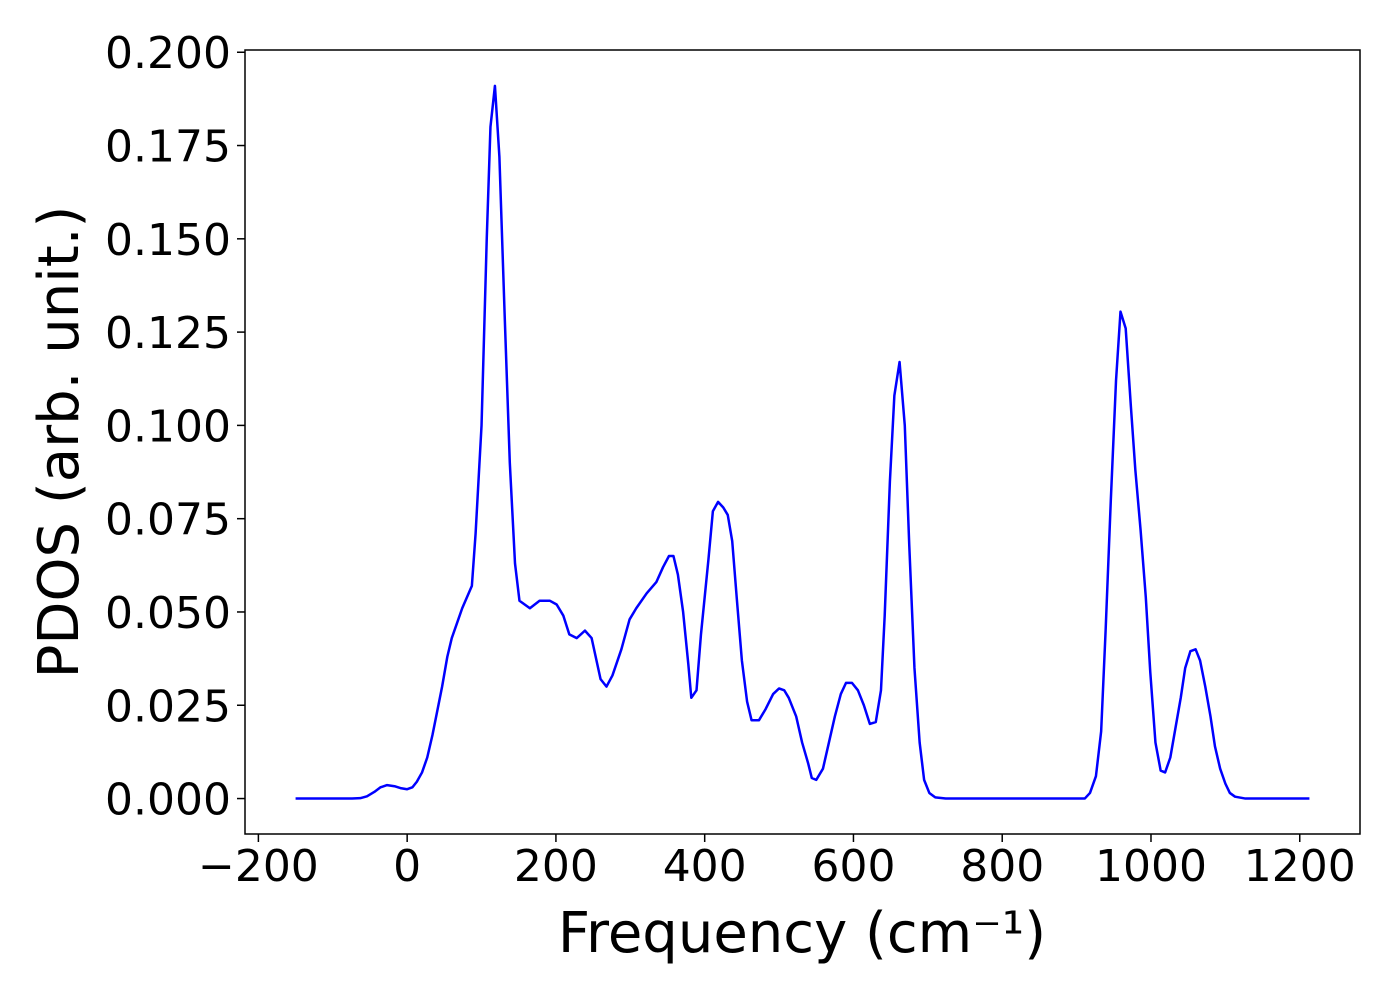 The width and height of the screenshot is (1400, 1000). Describe the element at coordinates (1151, 866) in the screenshot. I see `x-tick-label: 1000` at that location.